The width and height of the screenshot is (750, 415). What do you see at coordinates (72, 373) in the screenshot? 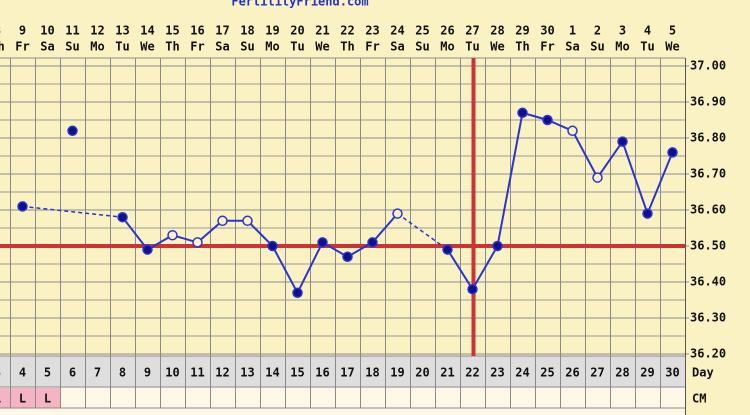
I see `x-tick-label: 6` at bounding box center [72, 373].